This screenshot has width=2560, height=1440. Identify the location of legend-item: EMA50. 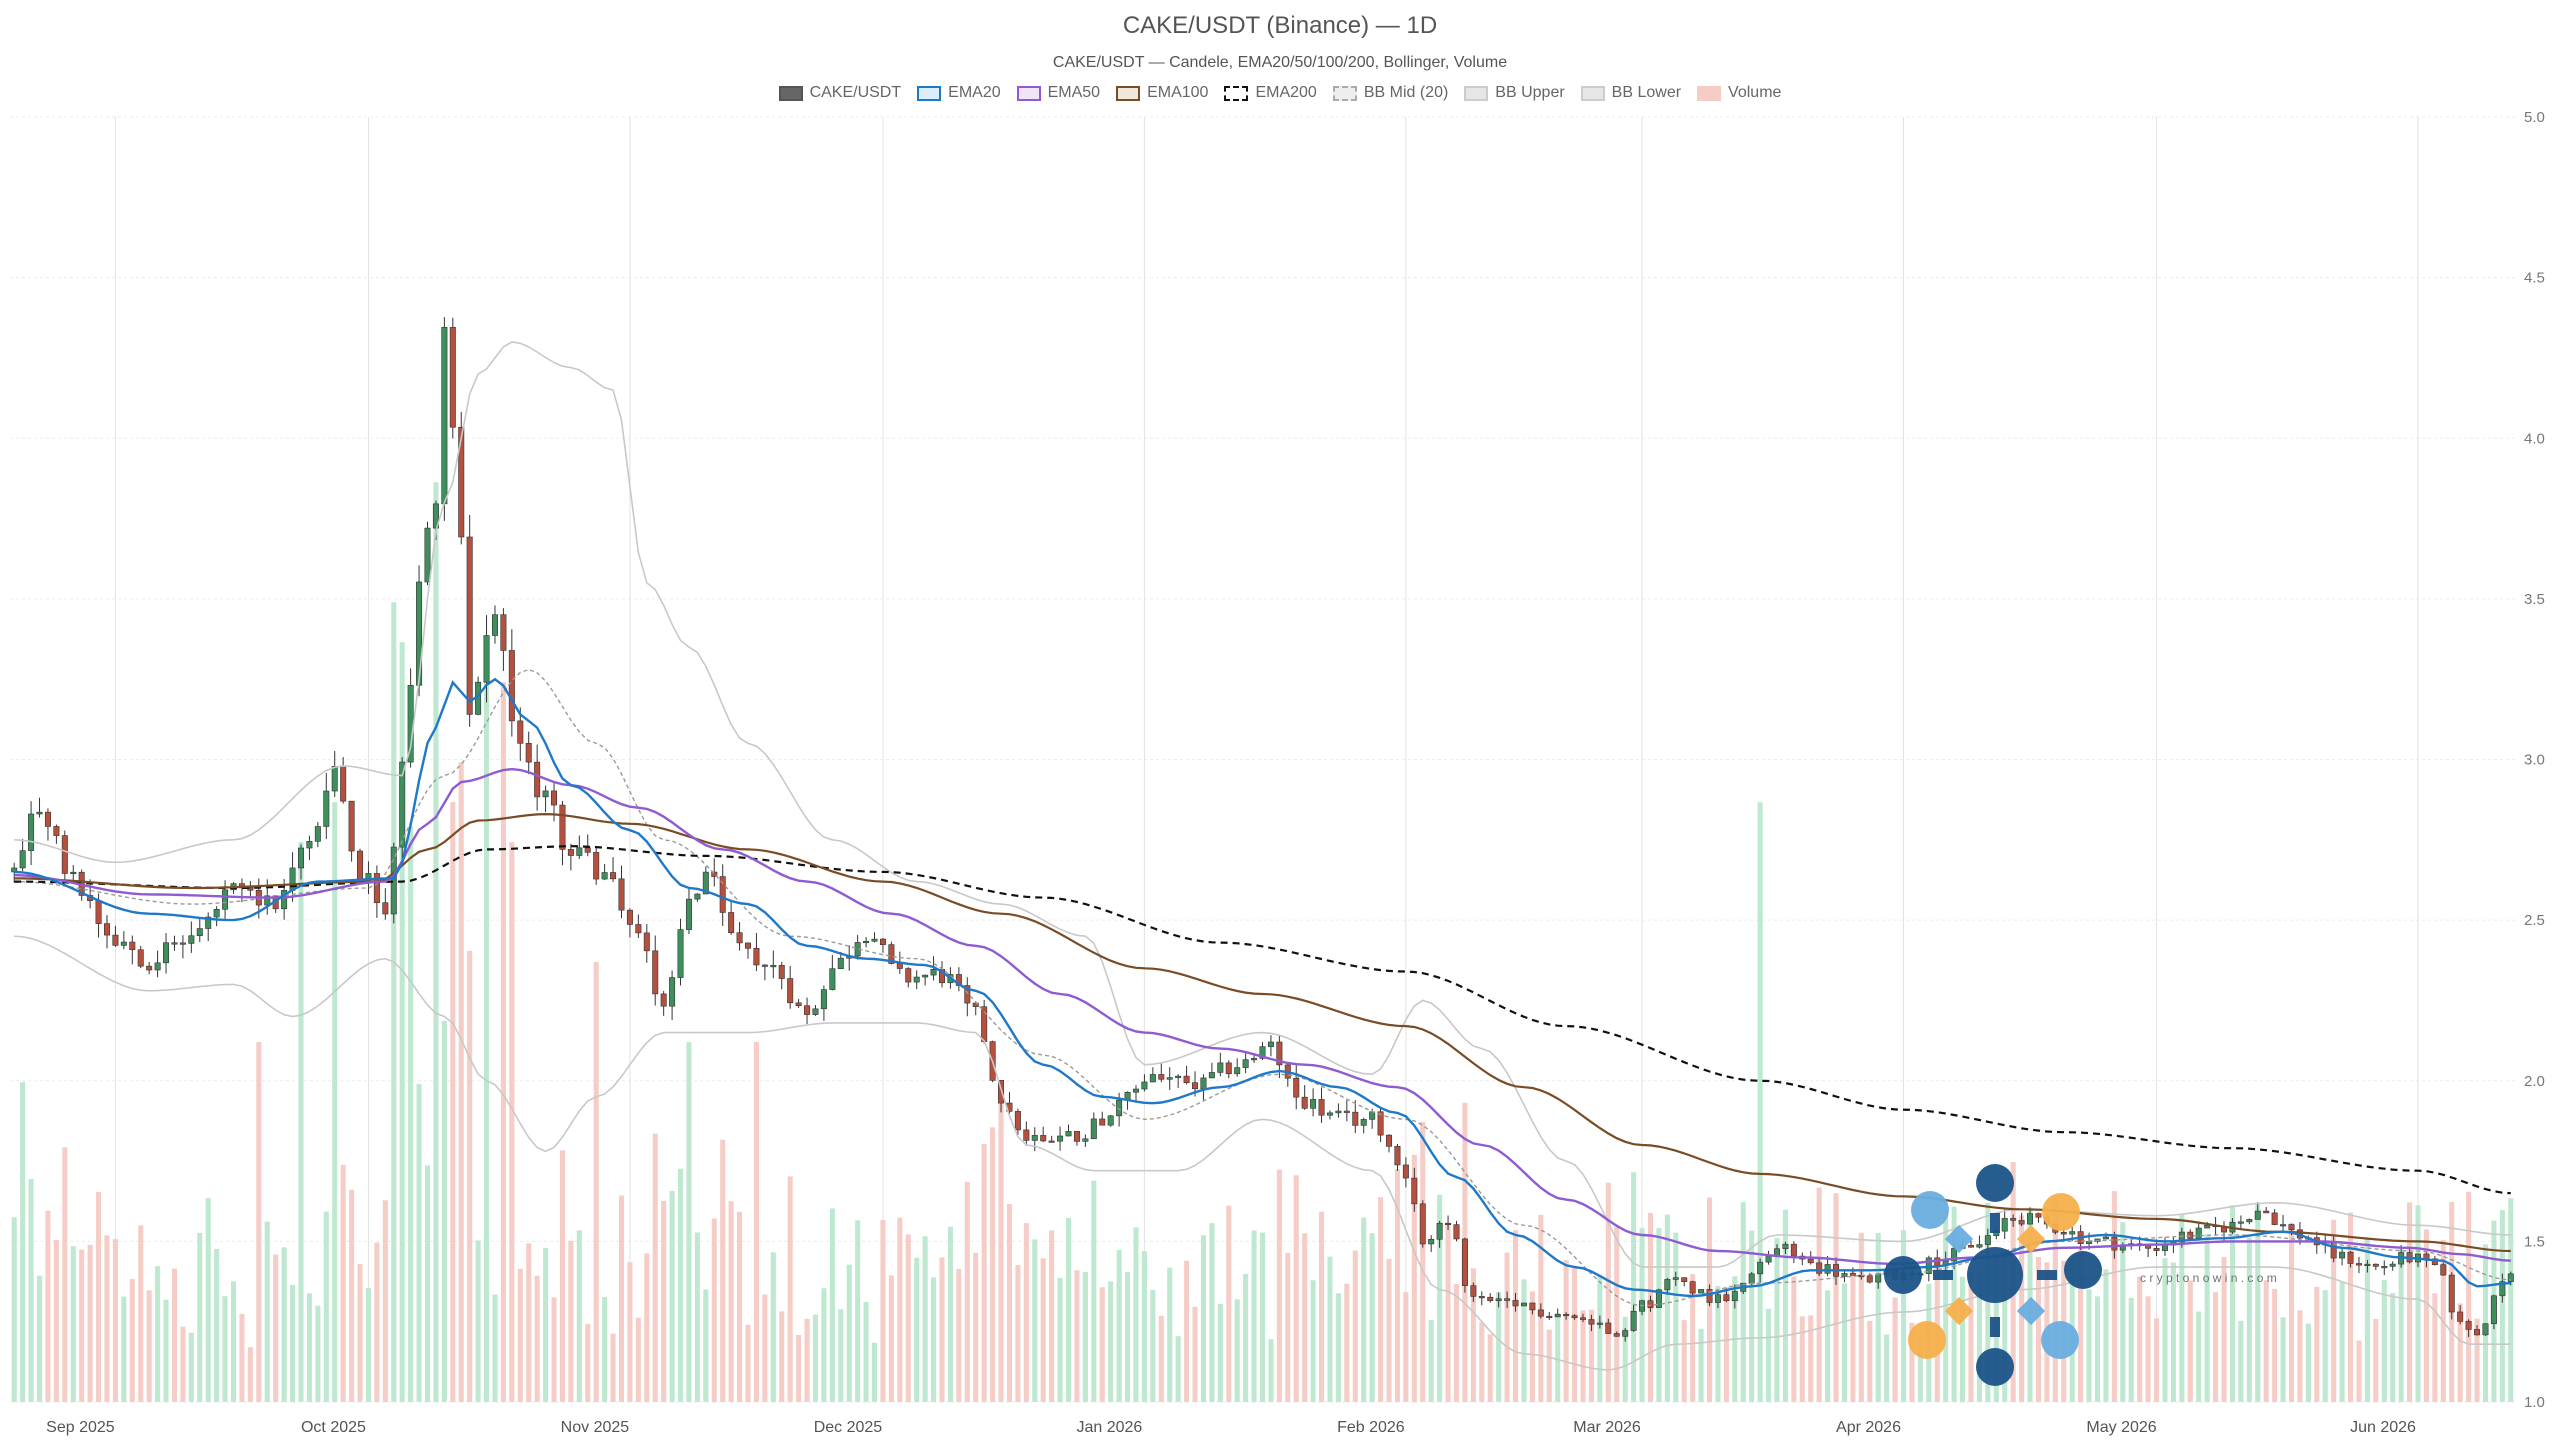
(1058, 93).